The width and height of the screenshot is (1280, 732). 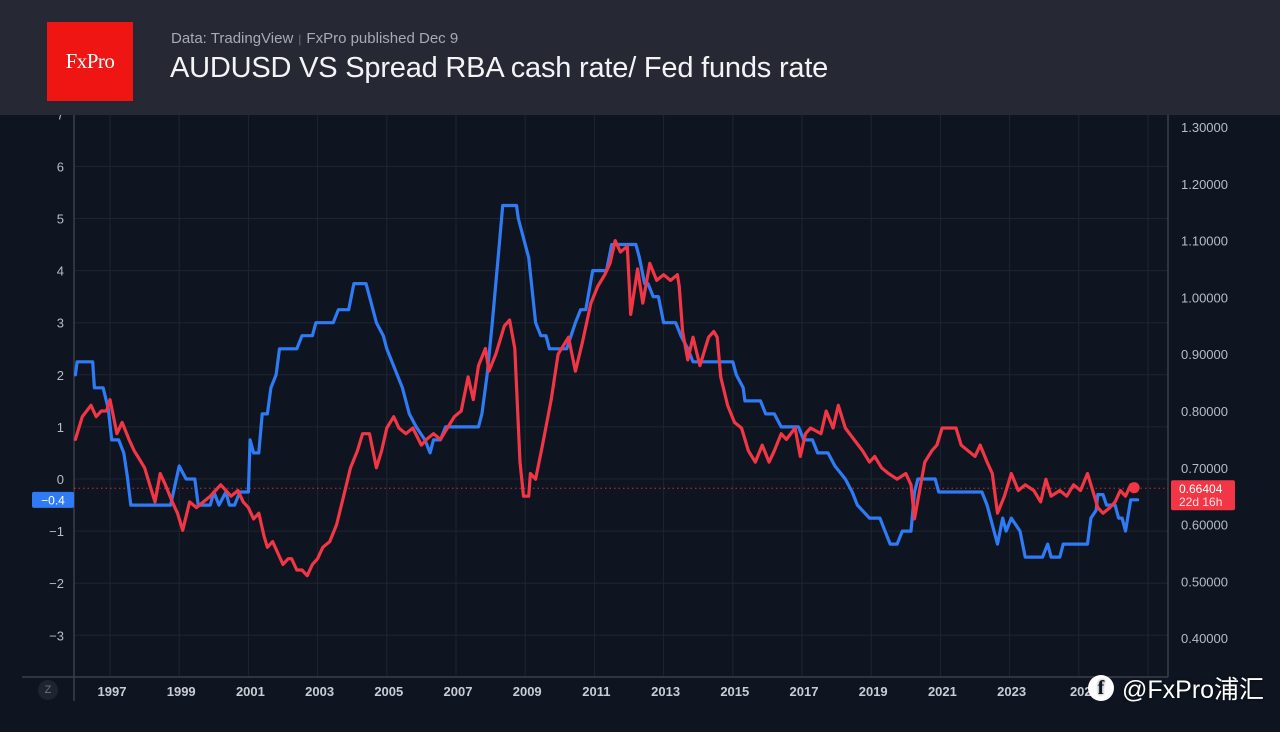 What do you see at coordinates (1134, 488) in the screenshot?
I see `audusd-last-point` at bounding box center [1134, 488].